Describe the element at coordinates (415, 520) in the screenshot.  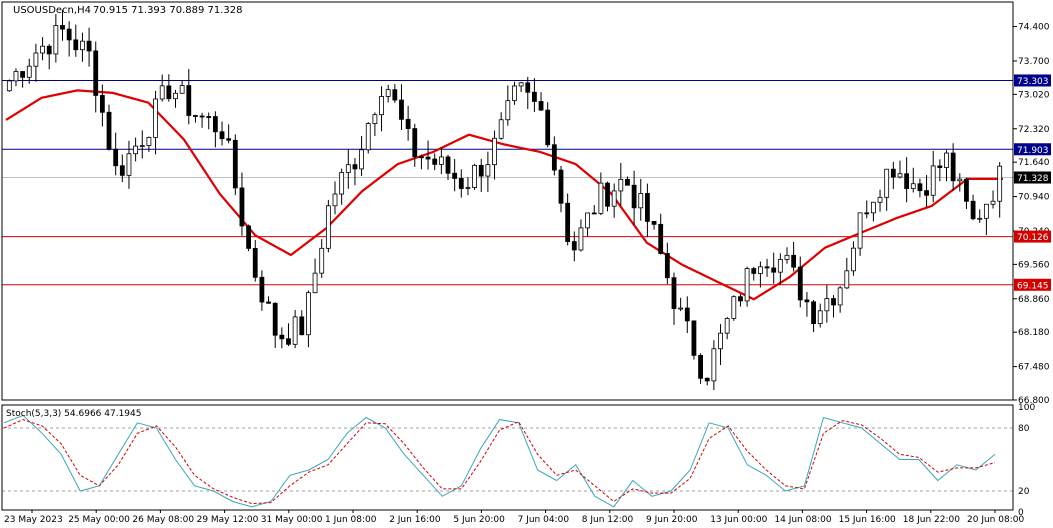
I see `time-label: 2 Jun 16:00` at that location.